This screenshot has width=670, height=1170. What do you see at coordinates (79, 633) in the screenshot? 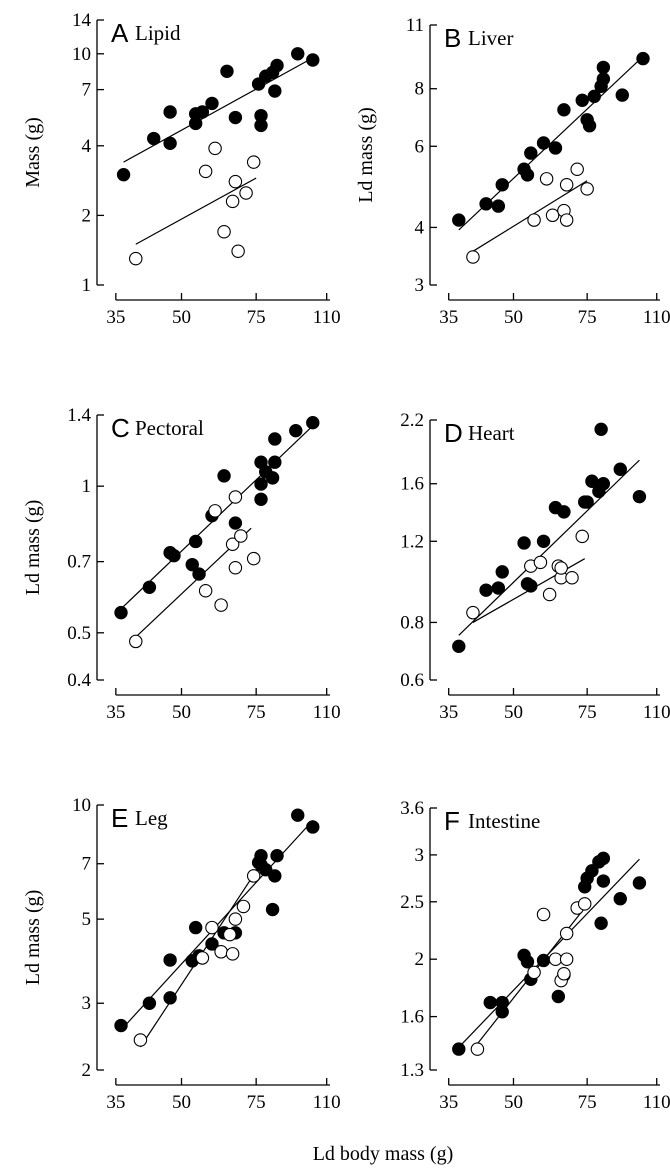
I see `panel-c-y-tick-label: 0.5` at bounding box center [79, 633].